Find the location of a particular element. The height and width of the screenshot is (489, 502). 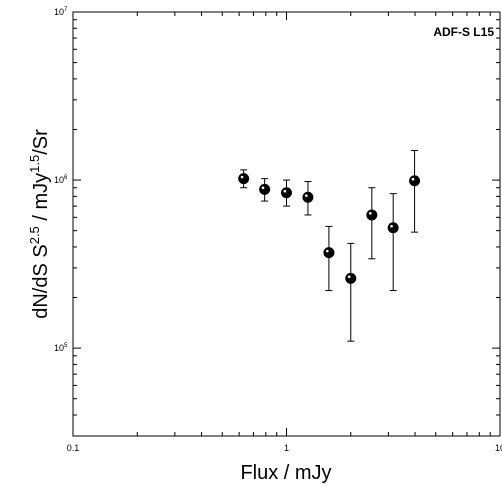

x-tick-label: 0.1 is located at coordinates (73, 448).